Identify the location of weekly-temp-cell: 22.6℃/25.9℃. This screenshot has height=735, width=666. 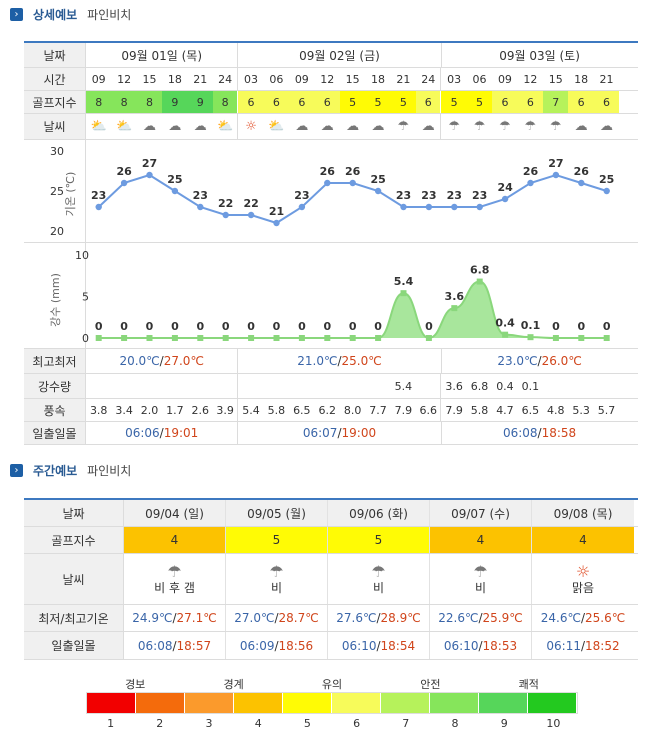
(481, 618).